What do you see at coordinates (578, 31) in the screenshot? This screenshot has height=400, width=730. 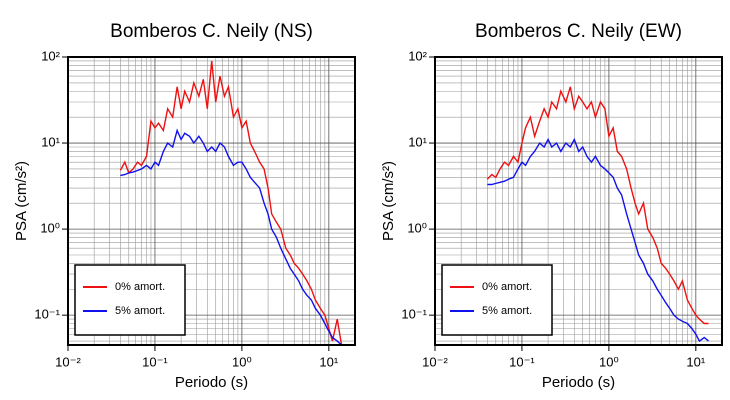 I see `chart-title: Bomberos C. Neily (EW)` at bounding box center [578, 31].